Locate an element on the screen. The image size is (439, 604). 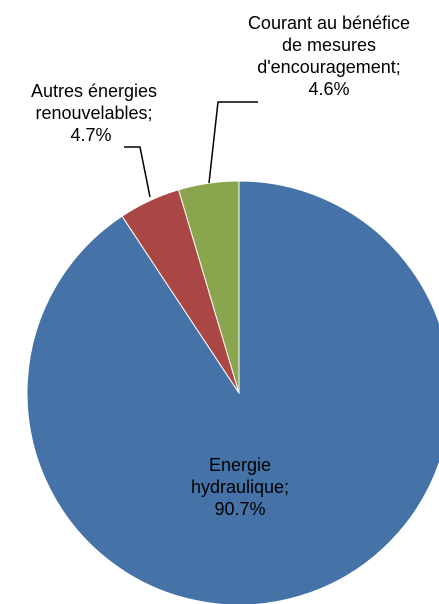
label-energie-hydraulique: Energie hydraulique; 90.7% is located at coordinates (240, 487).